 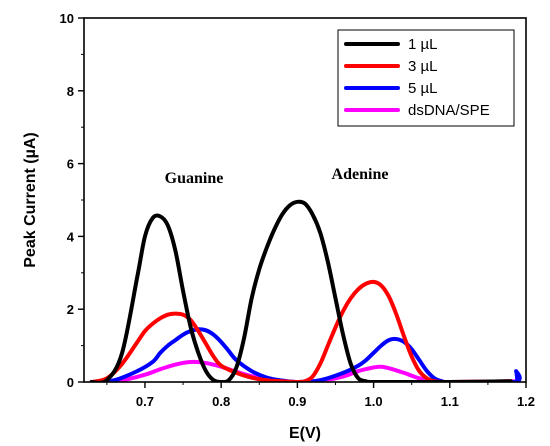 I want to click on annotation-guanine: Guanine, so click(x=194, y=178).